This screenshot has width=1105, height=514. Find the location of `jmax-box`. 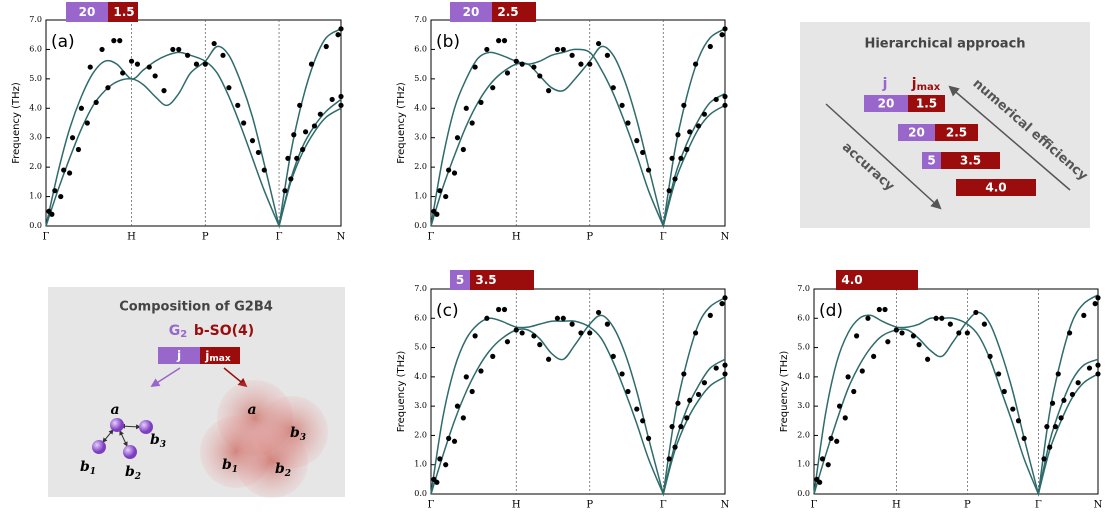

jmax-box is located at coordinates (970, 160).